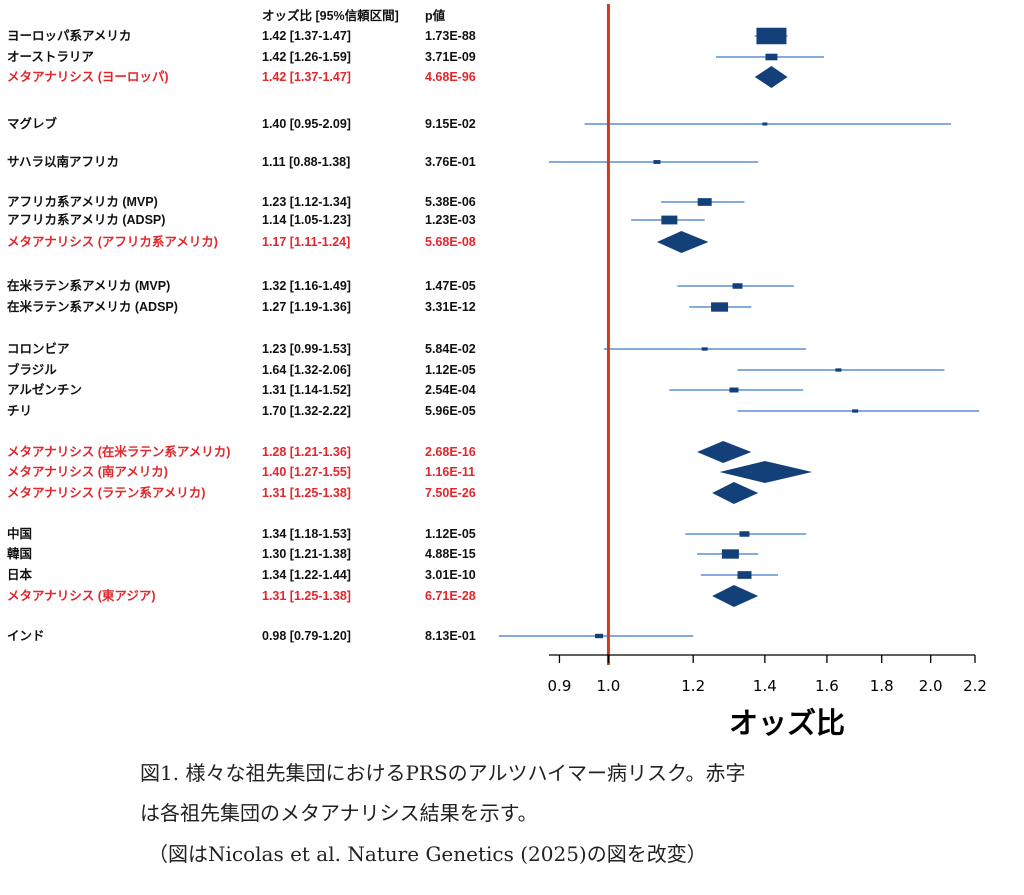 This screenshot has width=1024, height=895. Describe the element at coordinates (330, 15) in the screenshot. I see `header-or: オッズ比 [95%信頼区間]` at that location.